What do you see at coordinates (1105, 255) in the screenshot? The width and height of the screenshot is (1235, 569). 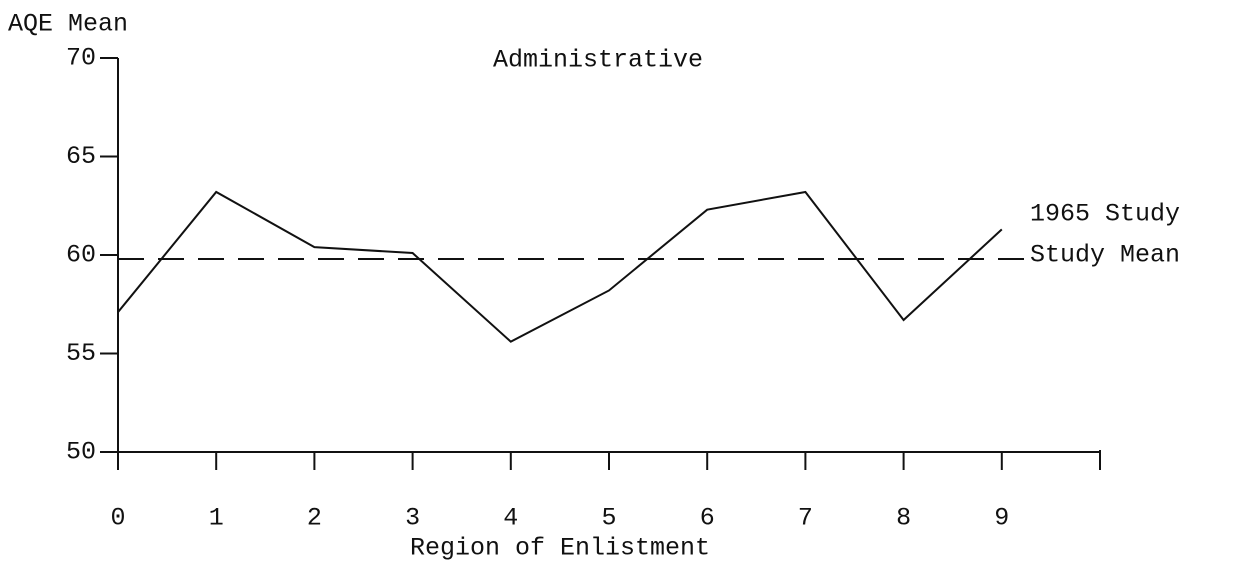 I see `reference-label: Study Mean` at bounding box center [1105, 255].